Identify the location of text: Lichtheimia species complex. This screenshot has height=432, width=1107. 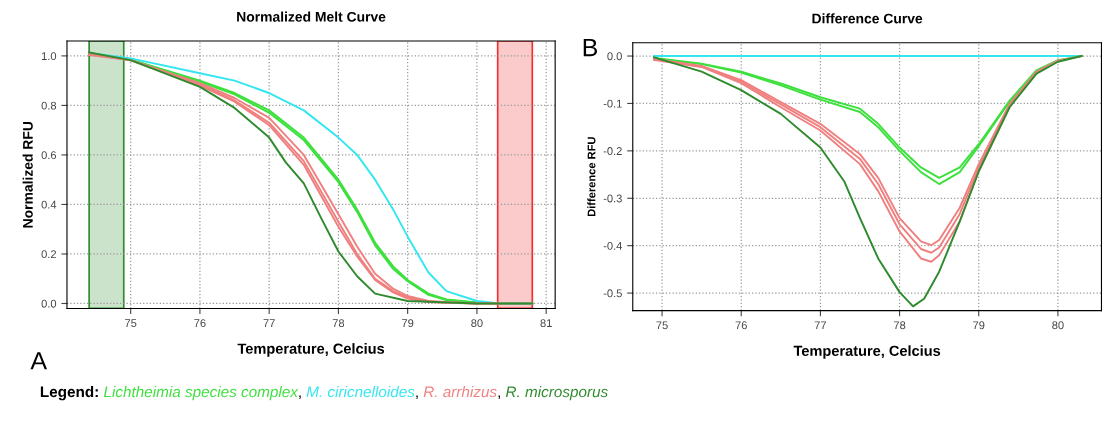
(201, 393).